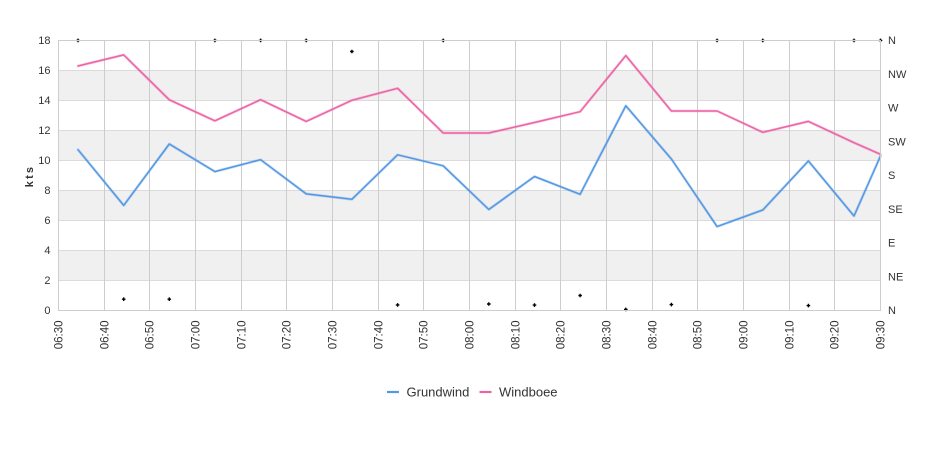 This screenshot has width=940, height=455. What do you see at coordinates (791, 335) in the screenshot?
I see `svg-text: 09:10` at bounding box center [791, 335].